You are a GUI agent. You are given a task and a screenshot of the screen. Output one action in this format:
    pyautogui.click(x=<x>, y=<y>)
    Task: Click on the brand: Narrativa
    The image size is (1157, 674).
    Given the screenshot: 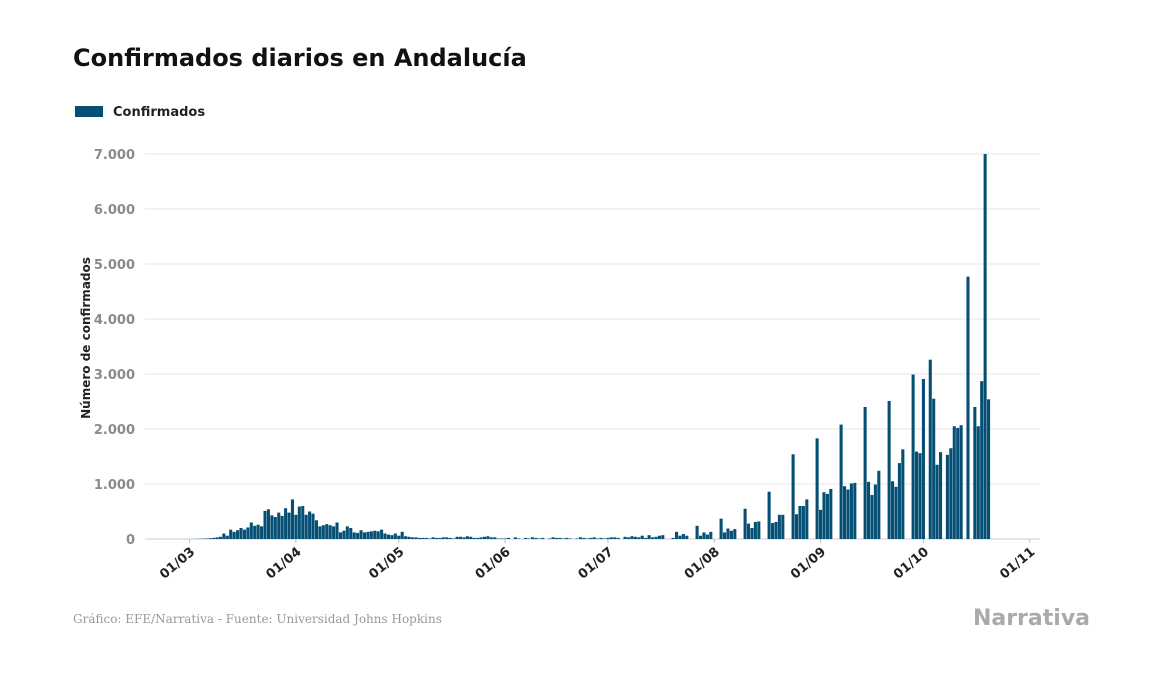 What is the action you would take?
    pyautogui.click(x=1031, y=618)
    